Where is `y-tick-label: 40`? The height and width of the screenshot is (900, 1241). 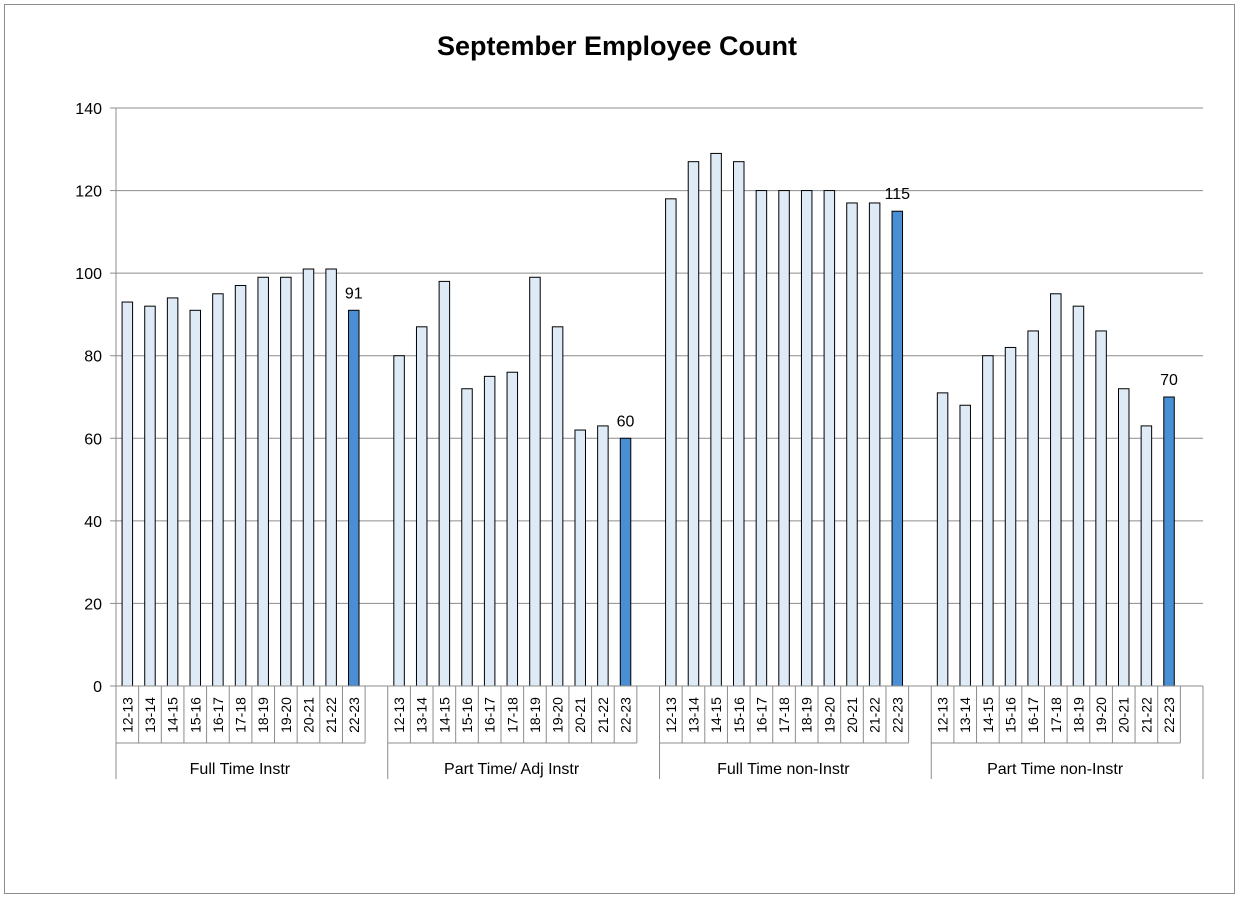
y-tick-label: 40 is located at coordinates (93, 522).